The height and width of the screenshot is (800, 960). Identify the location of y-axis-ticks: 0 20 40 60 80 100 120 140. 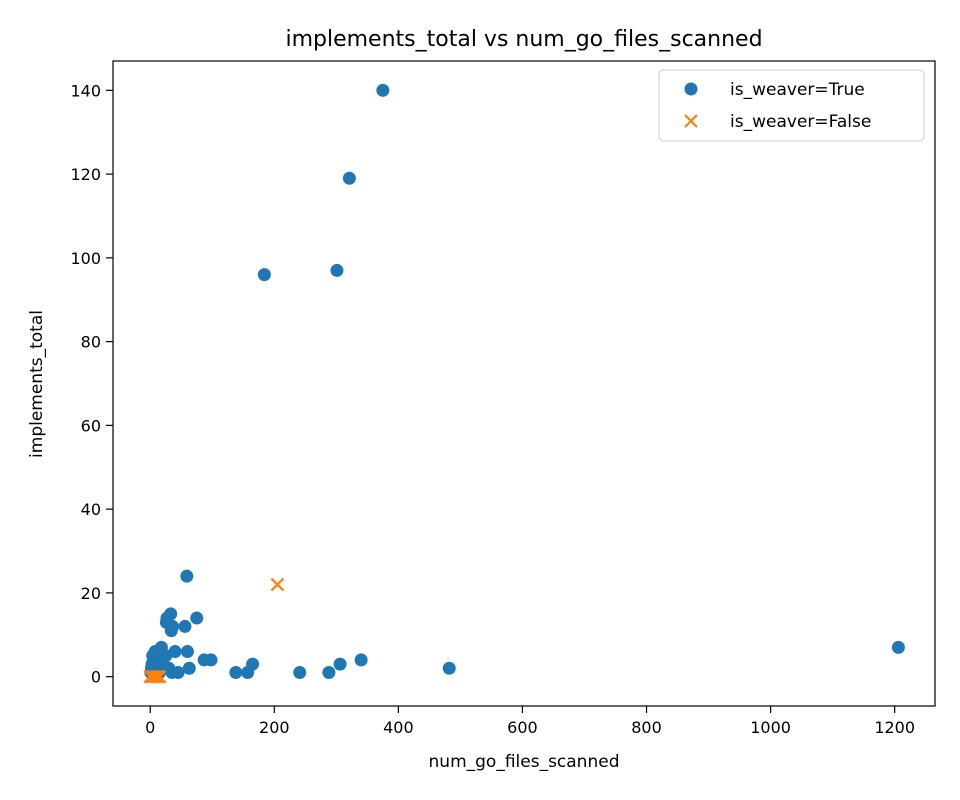
(91, 384).